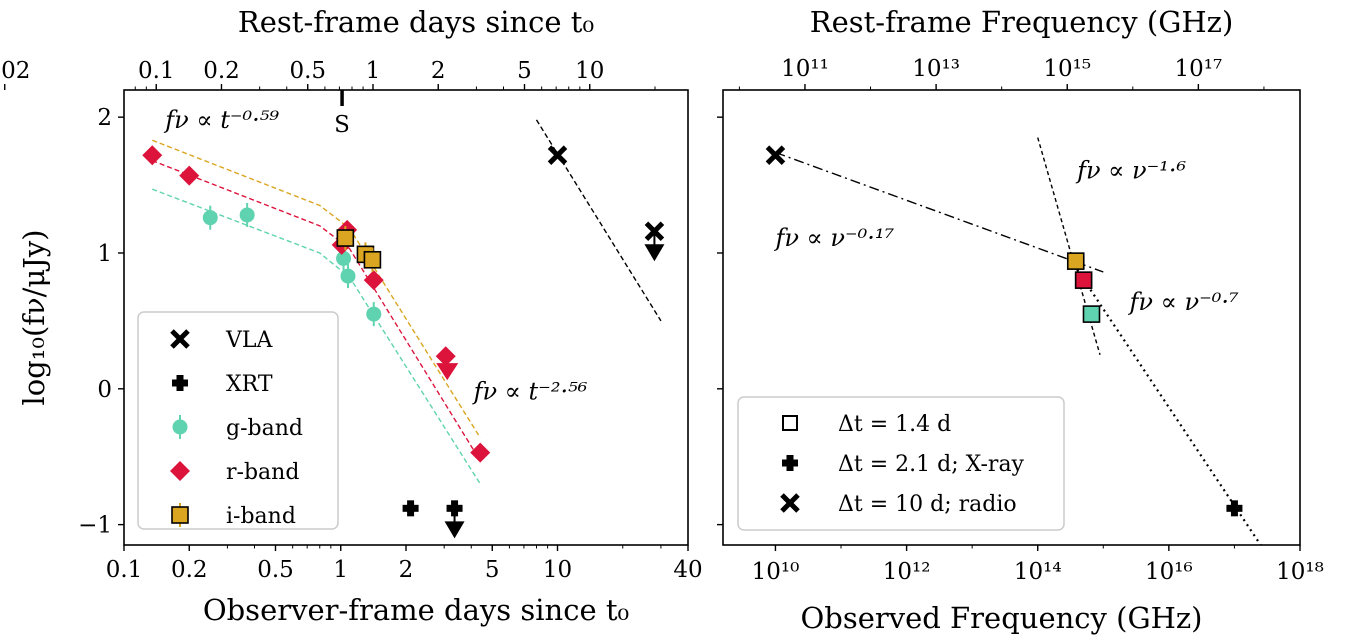 Image resolution: width=1354 pixels, height=643 pixels. Describe the element at coordinates (687, 570) in the screenshot. I see `x-tick-label: 40` at that location.